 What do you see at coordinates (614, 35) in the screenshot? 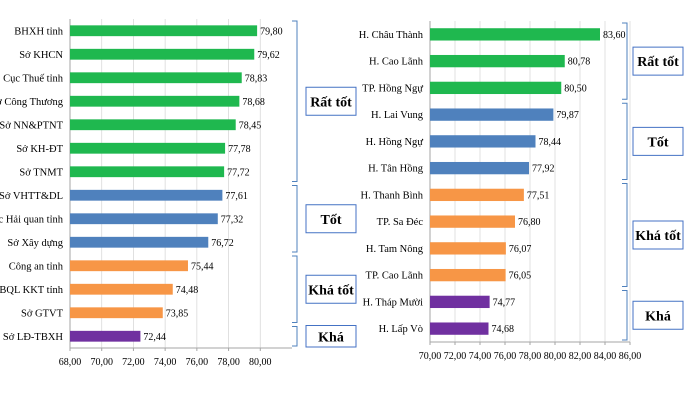
I see `value-label: 83,60` at bounding box center [614, 35].